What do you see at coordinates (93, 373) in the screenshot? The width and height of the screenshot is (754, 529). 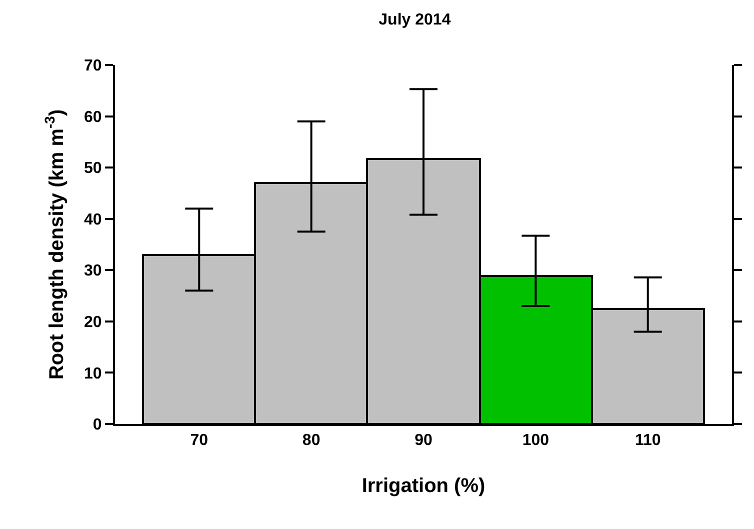 I see `y-tick-label: 10` at bounding box center [93, 373].